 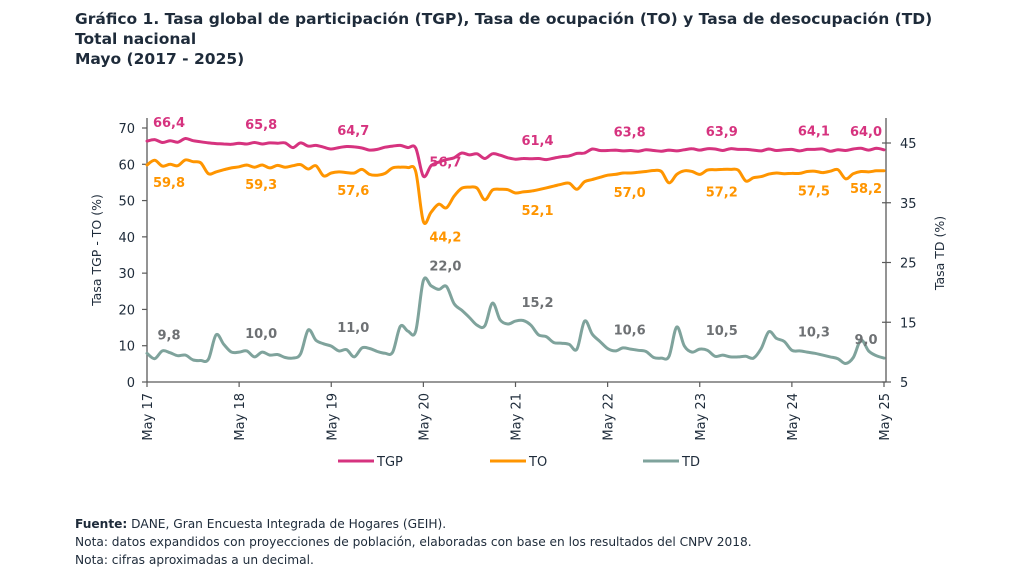 What do you see at coordinates (169, 123) in the screenshot?
I see `data-label-tgp: 66,4` at bounding box center [169, 123].